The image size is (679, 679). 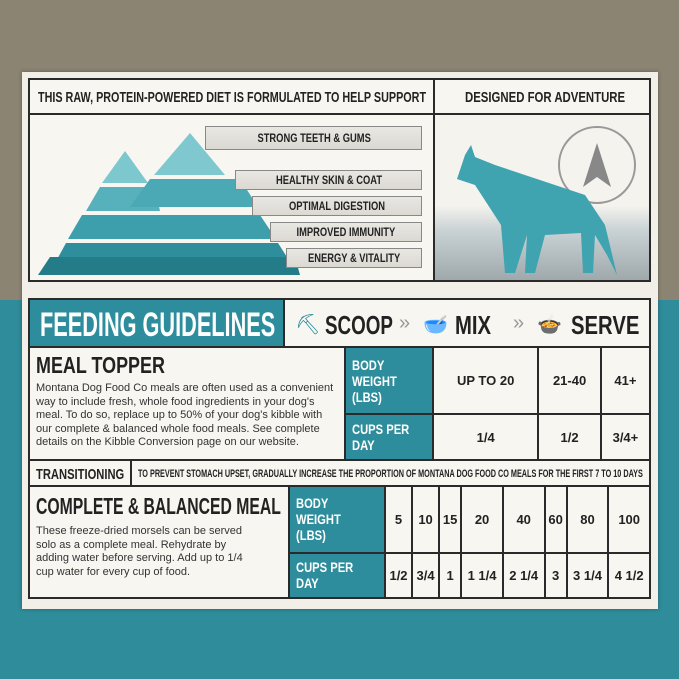 I want to click on cups-cell: 1/4, so click(x=485, y=437).